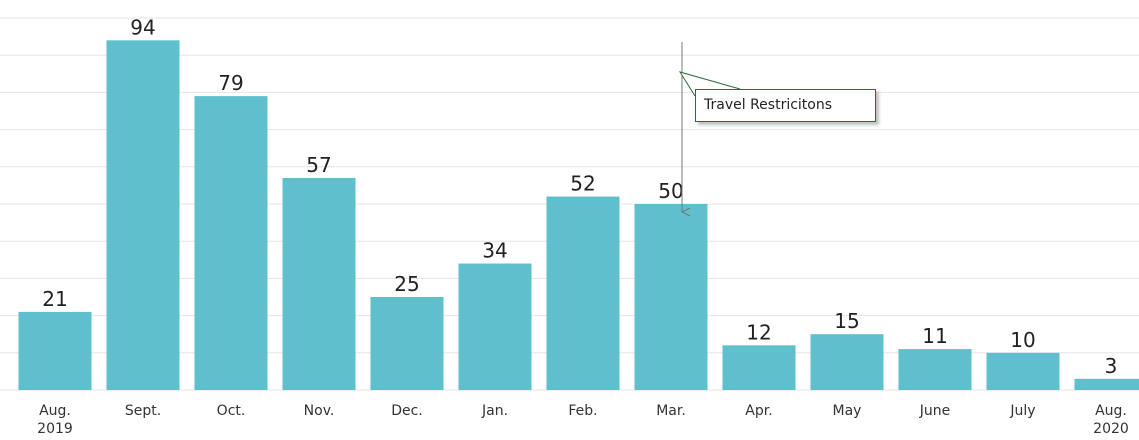 The width and height of the screenshot is (1139, 440). I want to click on value-label: 3, so click(1111, 366).